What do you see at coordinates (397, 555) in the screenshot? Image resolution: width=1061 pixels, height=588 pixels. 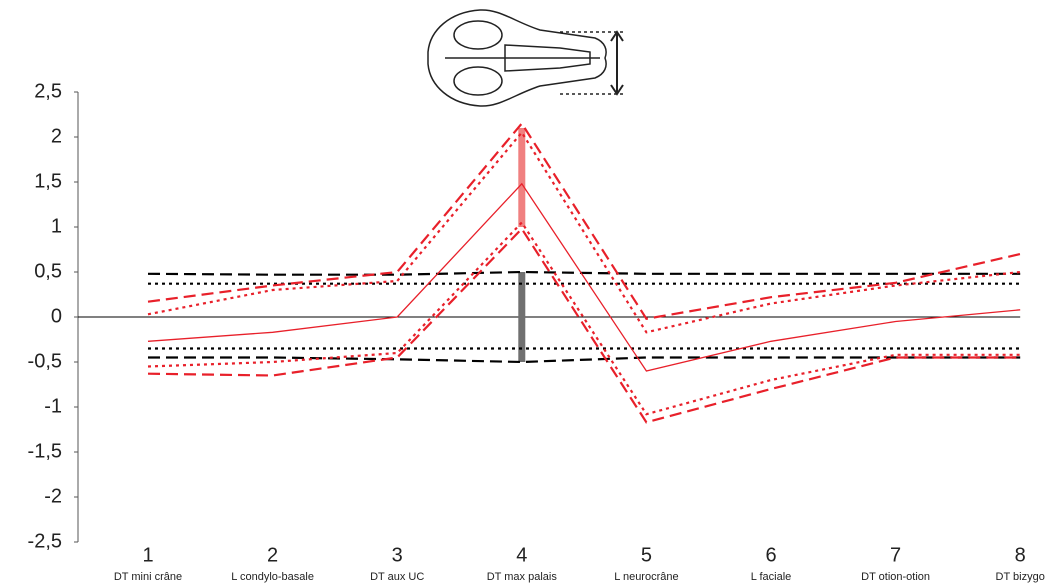 I see `x-tick-label: 3` at bounding box center [397, 555].